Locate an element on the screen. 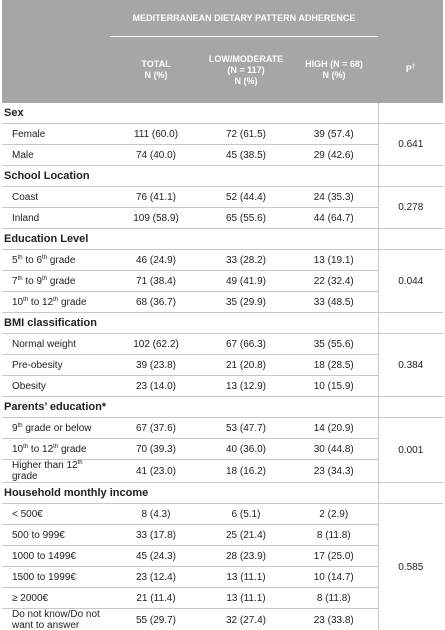  cell: 33 (48.5) is located at coordinates (334, 302).